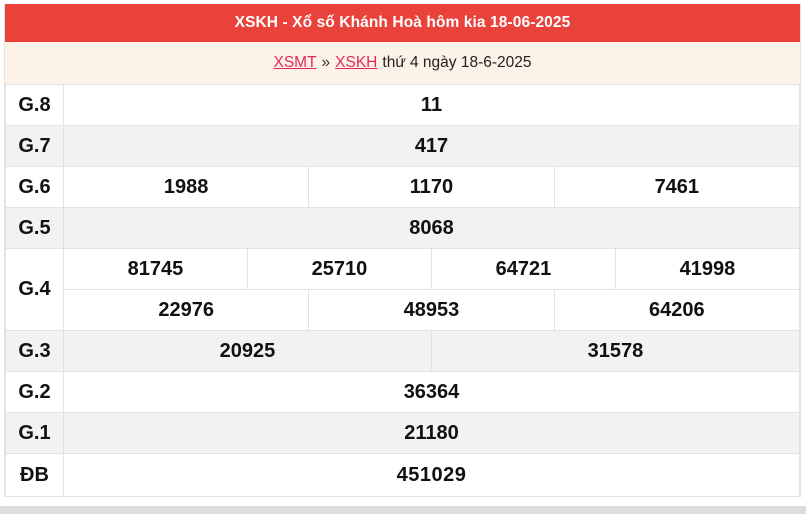 The image size is (806, 514). Describe the element at coordinates (339, 269) in the screenshot. I see `prize-value: 25710` at that location.